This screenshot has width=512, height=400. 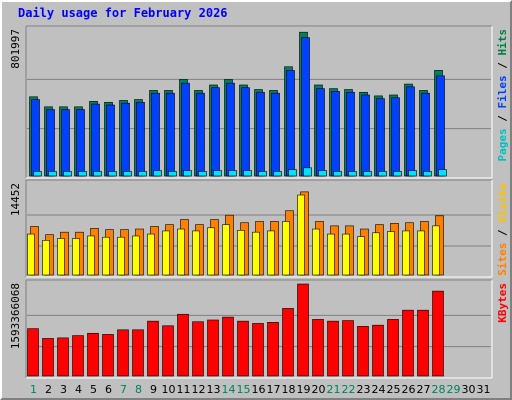 What do you see at coordinates (108, 389) in the screenshot?
I see `day-label: 6` at bounding box center [108, 389].